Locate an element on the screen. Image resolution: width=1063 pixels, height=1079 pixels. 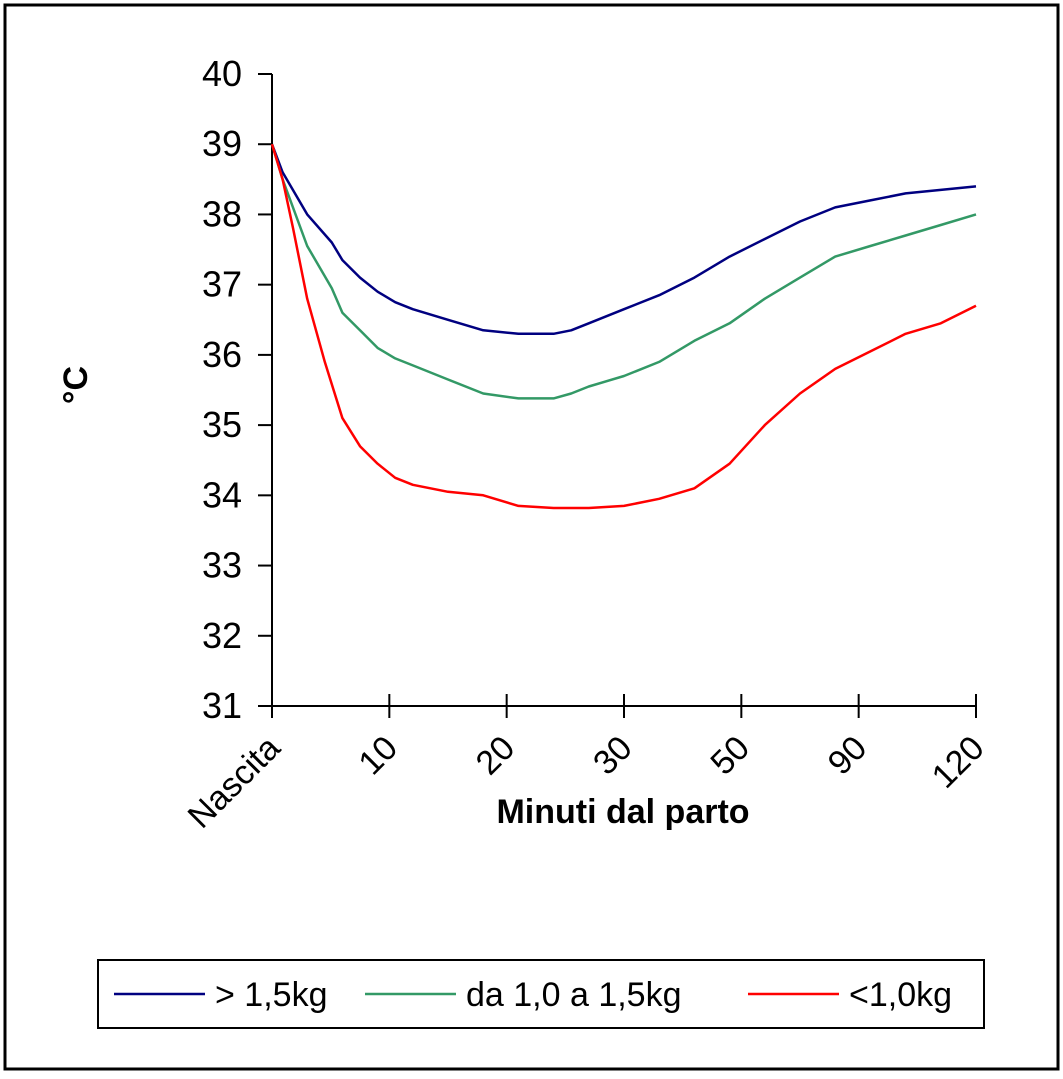
y-tick-label: 37 is located at coordinates (222, 284).